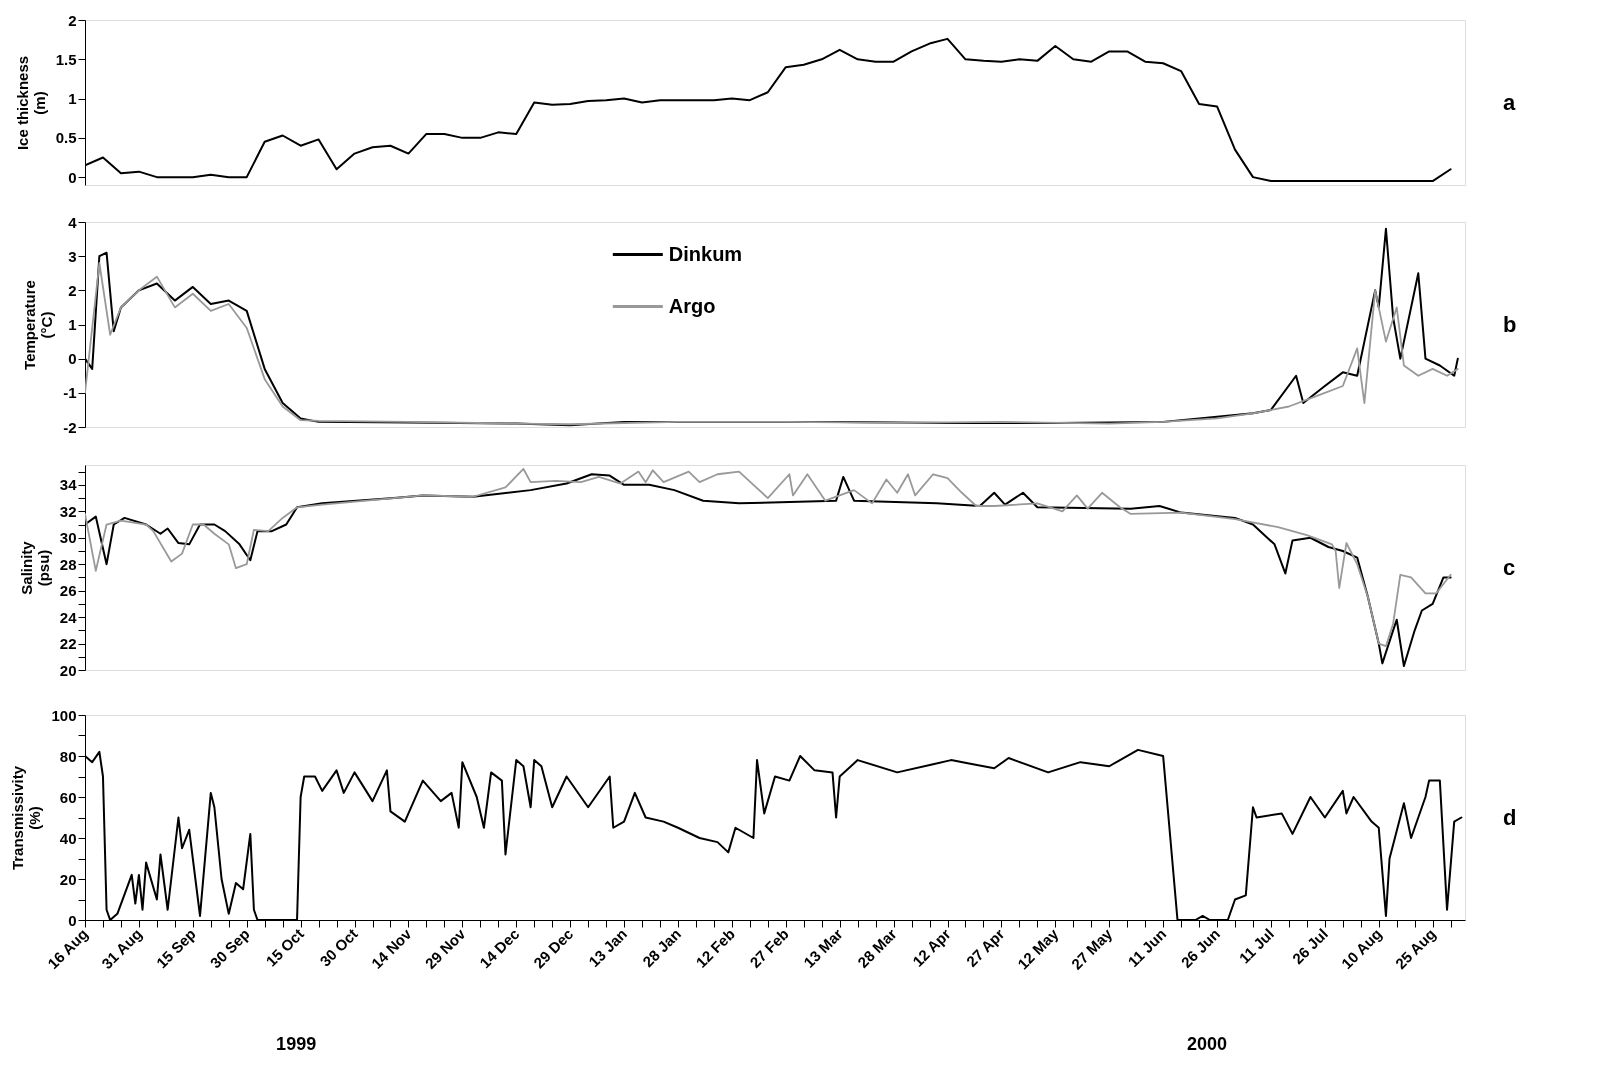  Describe the element at coordinates (705, 253) in the screenshot. I see `legend-label: Dinkum` at that location.